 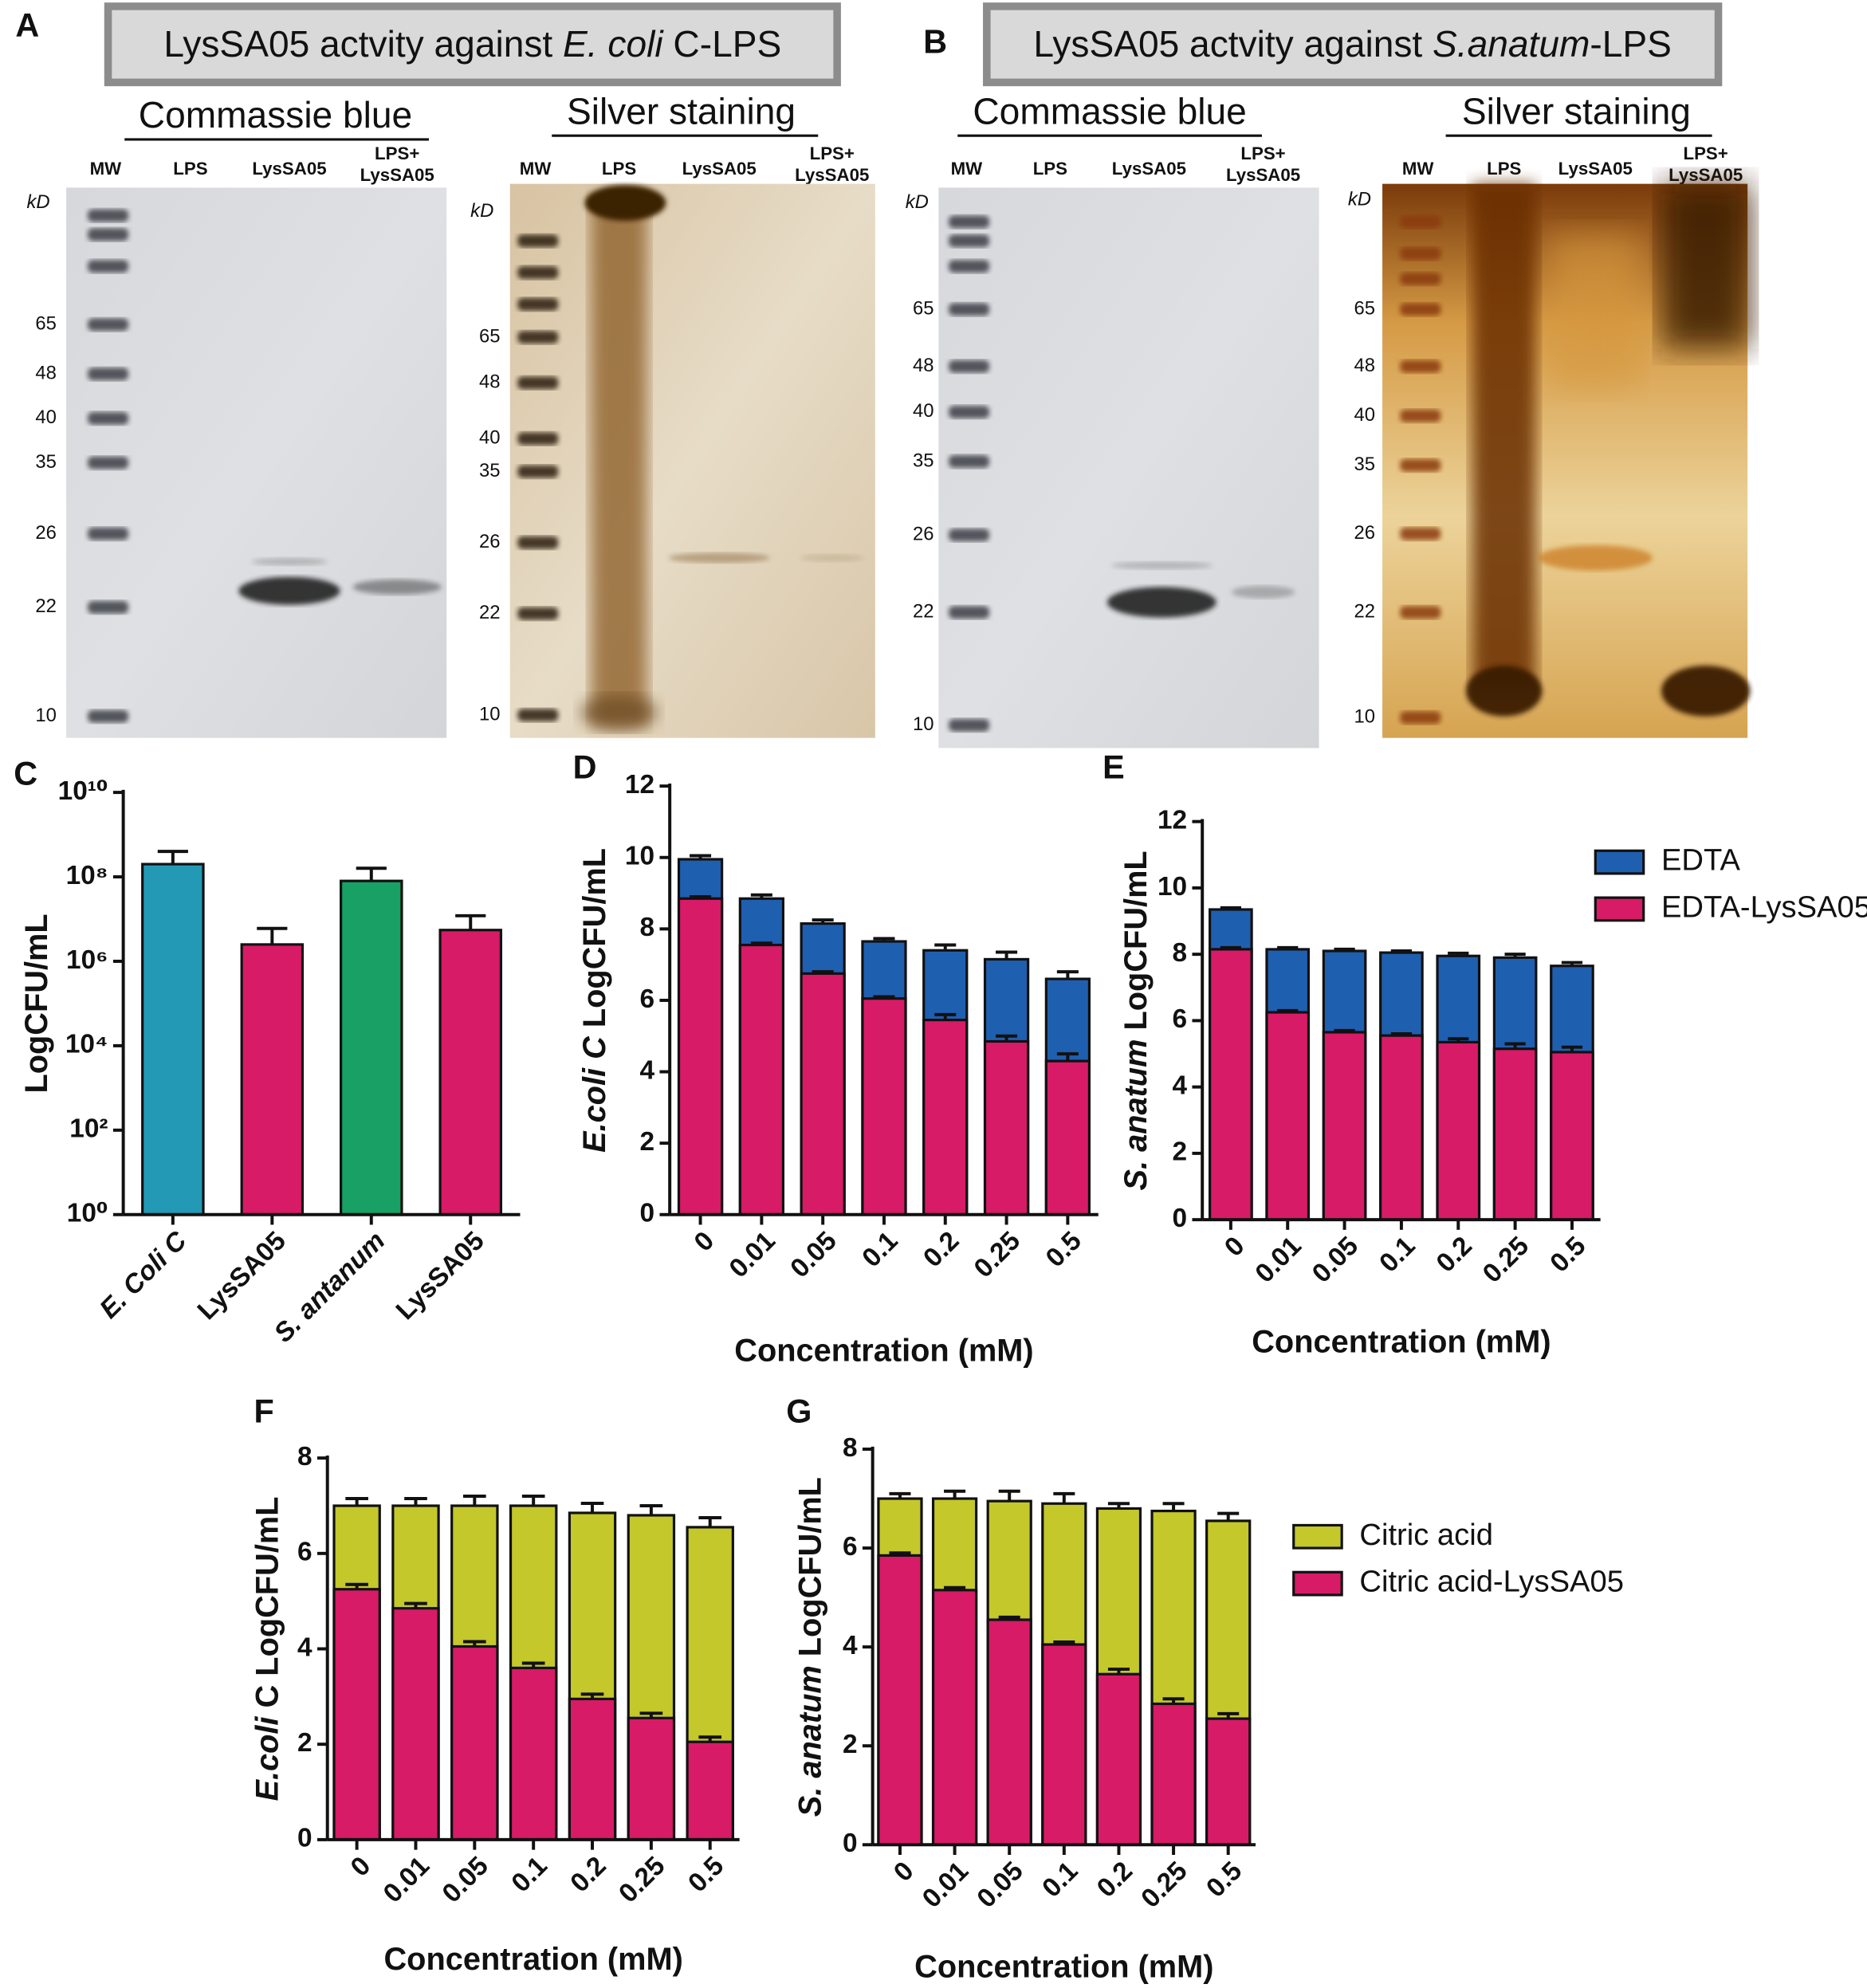 What do you see at coordinates (613, 44) in the screenshot?
I see `text-part: E. coli` at bounding box center [613, 44].